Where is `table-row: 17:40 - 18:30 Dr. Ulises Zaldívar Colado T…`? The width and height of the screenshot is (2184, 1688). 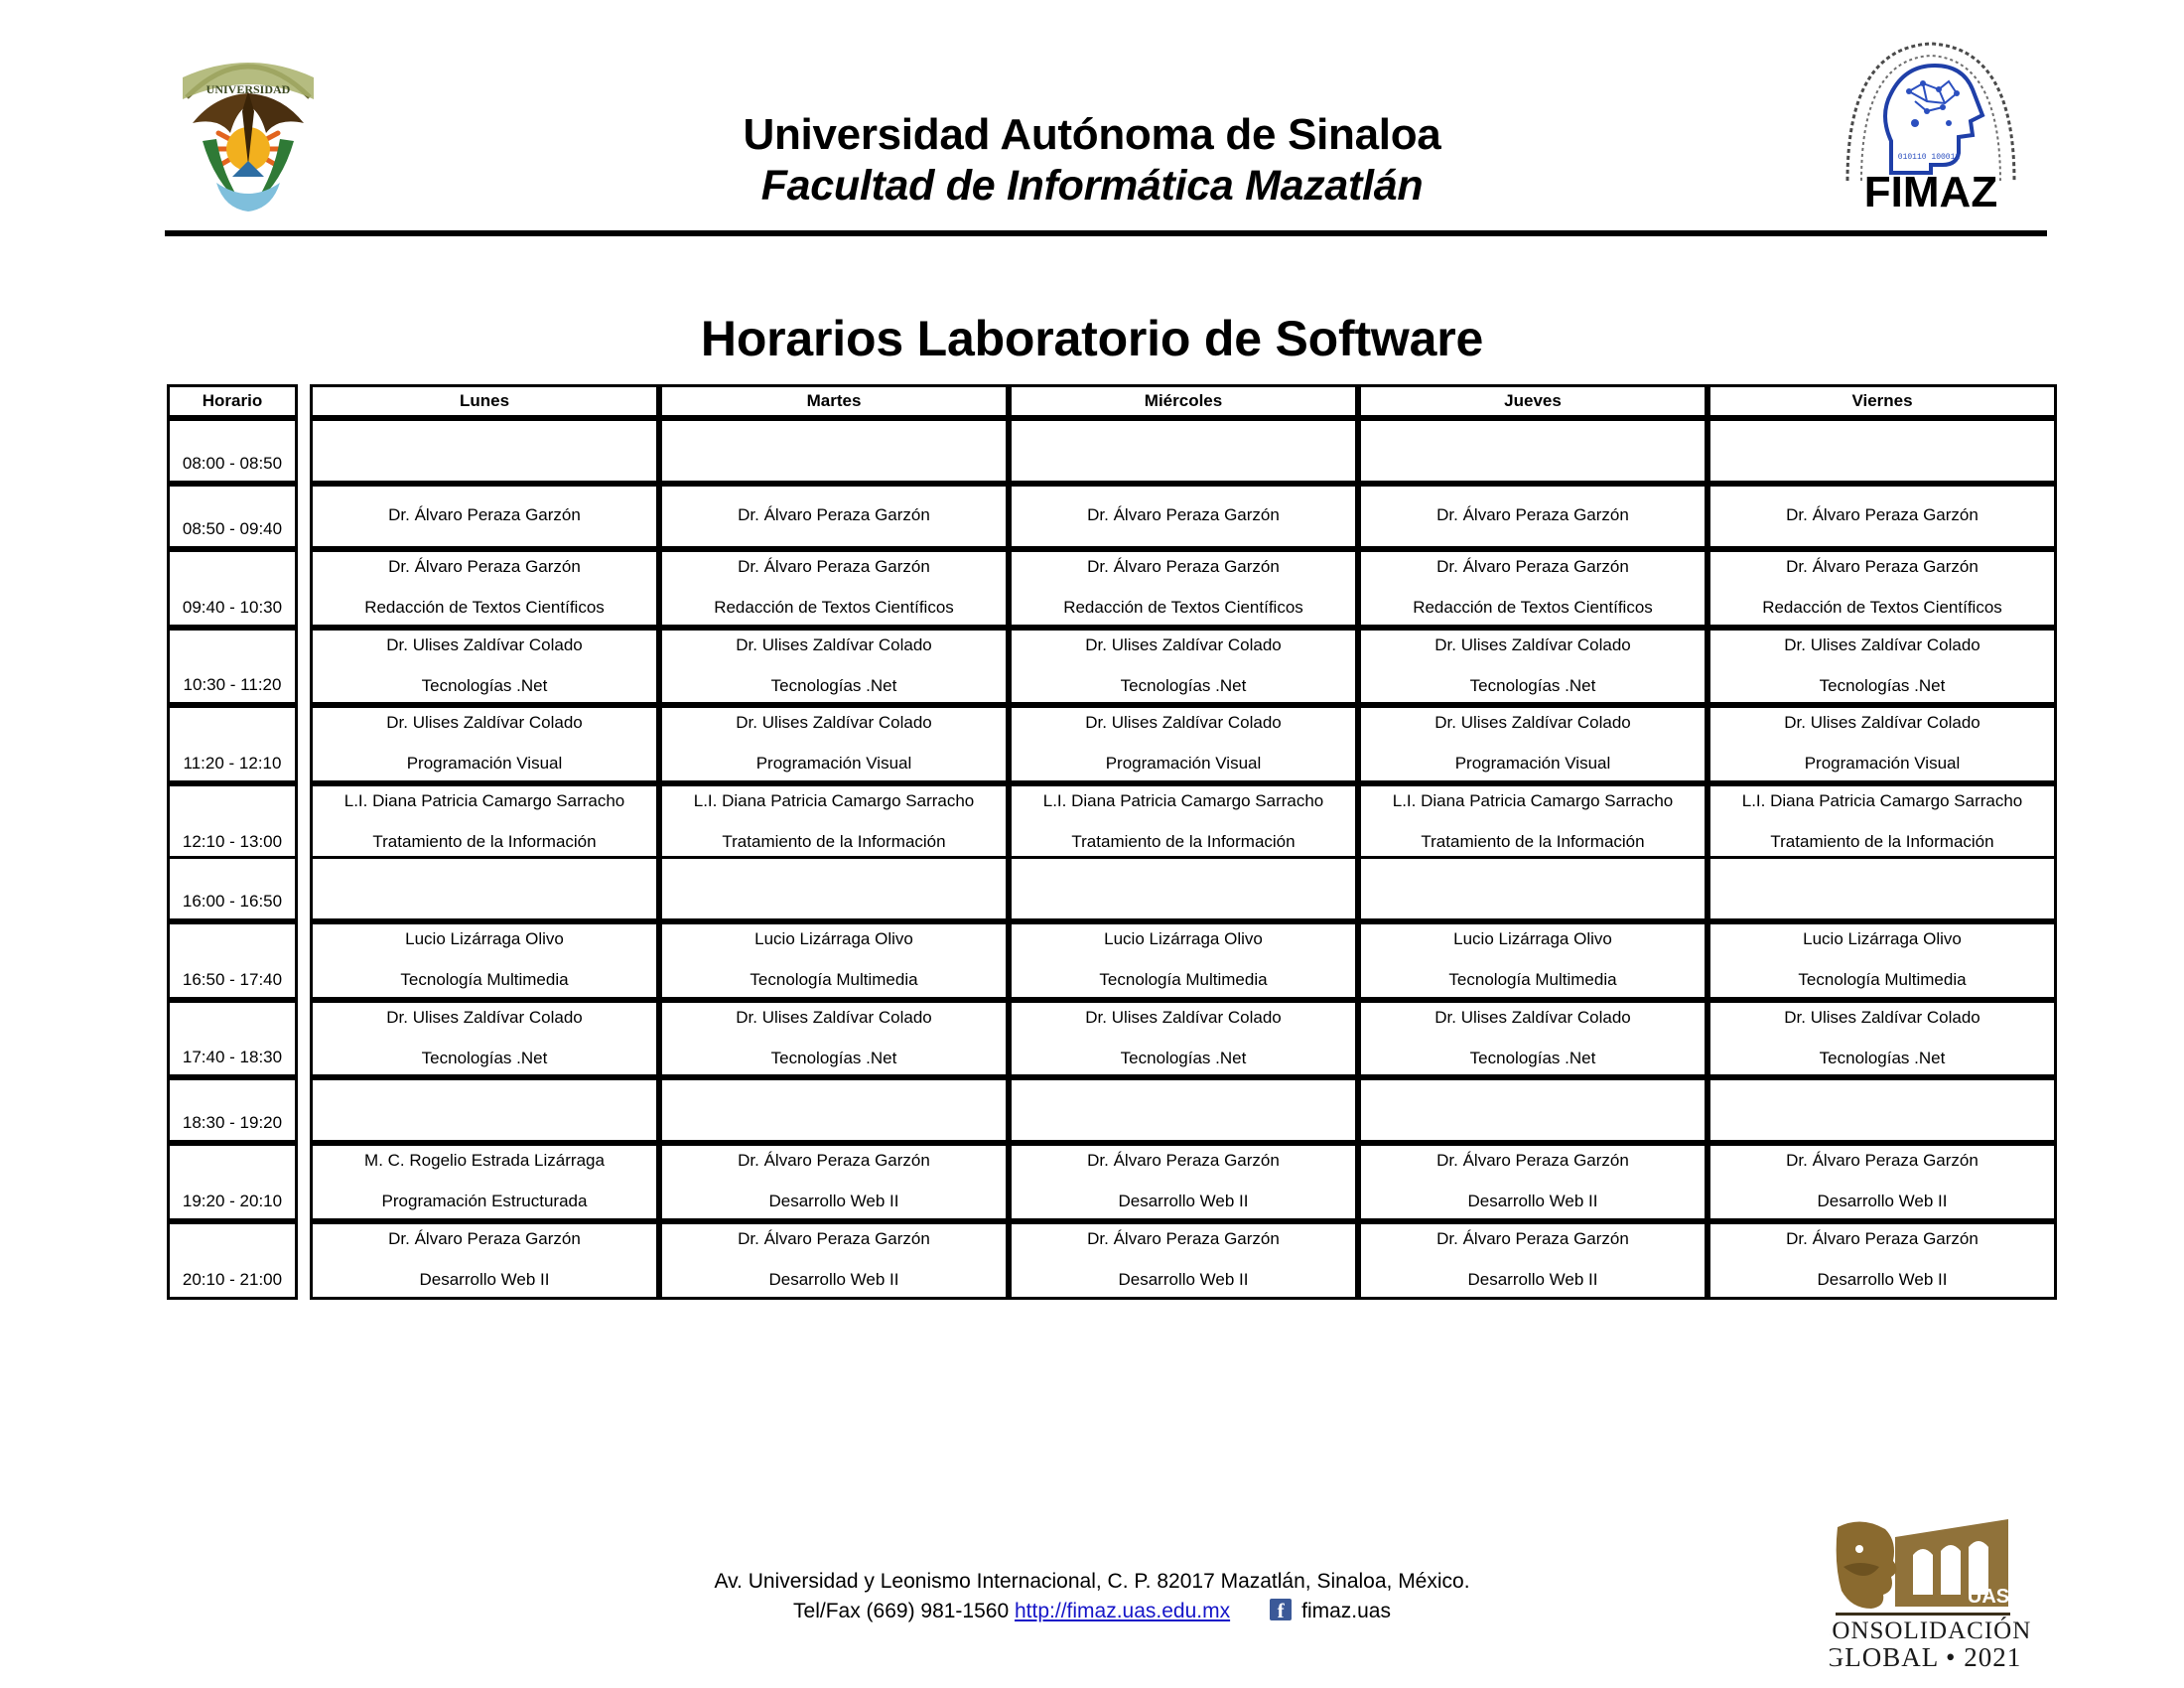
table-row: 17:40 - 18:30 Dr. Ulises Zaldívar Colado T… is located at coordinates (1112, 1038).